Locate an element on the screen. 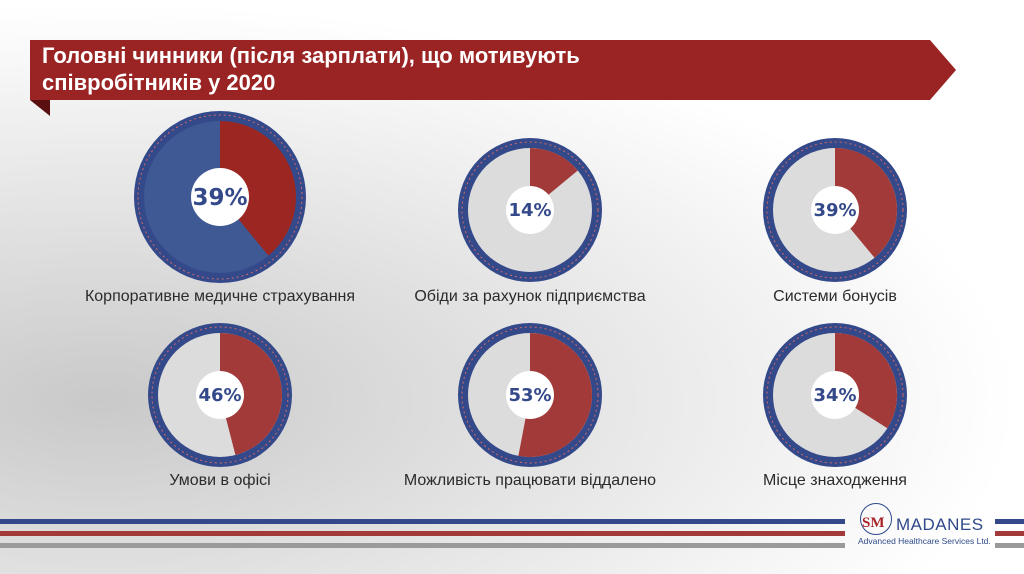  stripe-blue is located at coordinates (422, 521).